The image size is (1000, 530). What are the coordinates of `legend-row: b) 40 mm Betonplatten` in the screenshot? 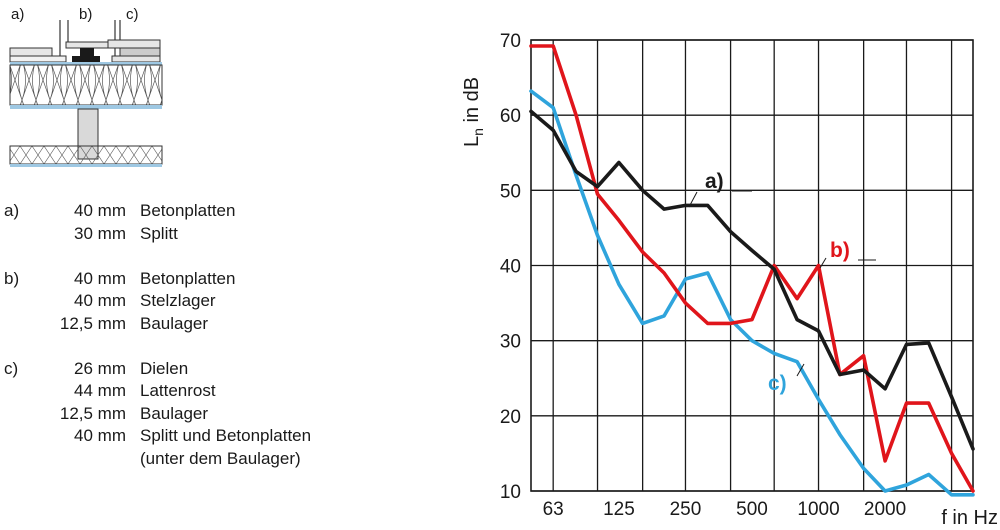 It's located at (214, 279).